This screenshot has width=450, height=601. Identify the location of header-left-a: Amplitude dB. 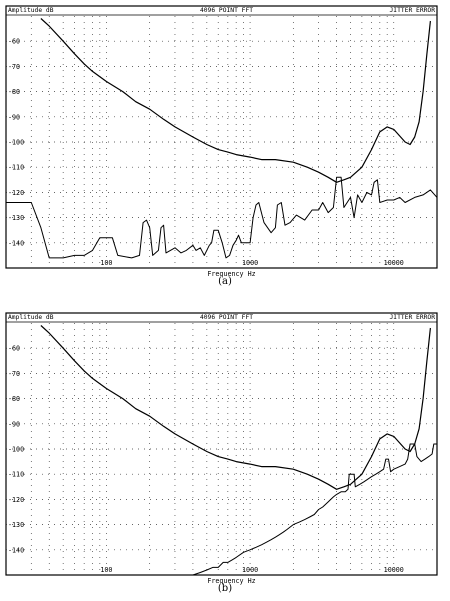
(31, 10).